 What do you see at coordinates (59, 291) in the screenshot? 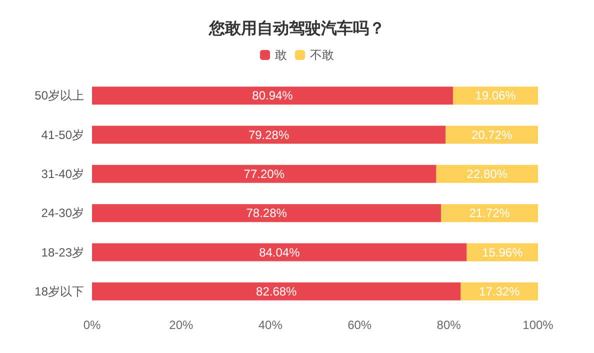
I see `y-tick-label: 18岁以下` at bounding box center [59, 291].